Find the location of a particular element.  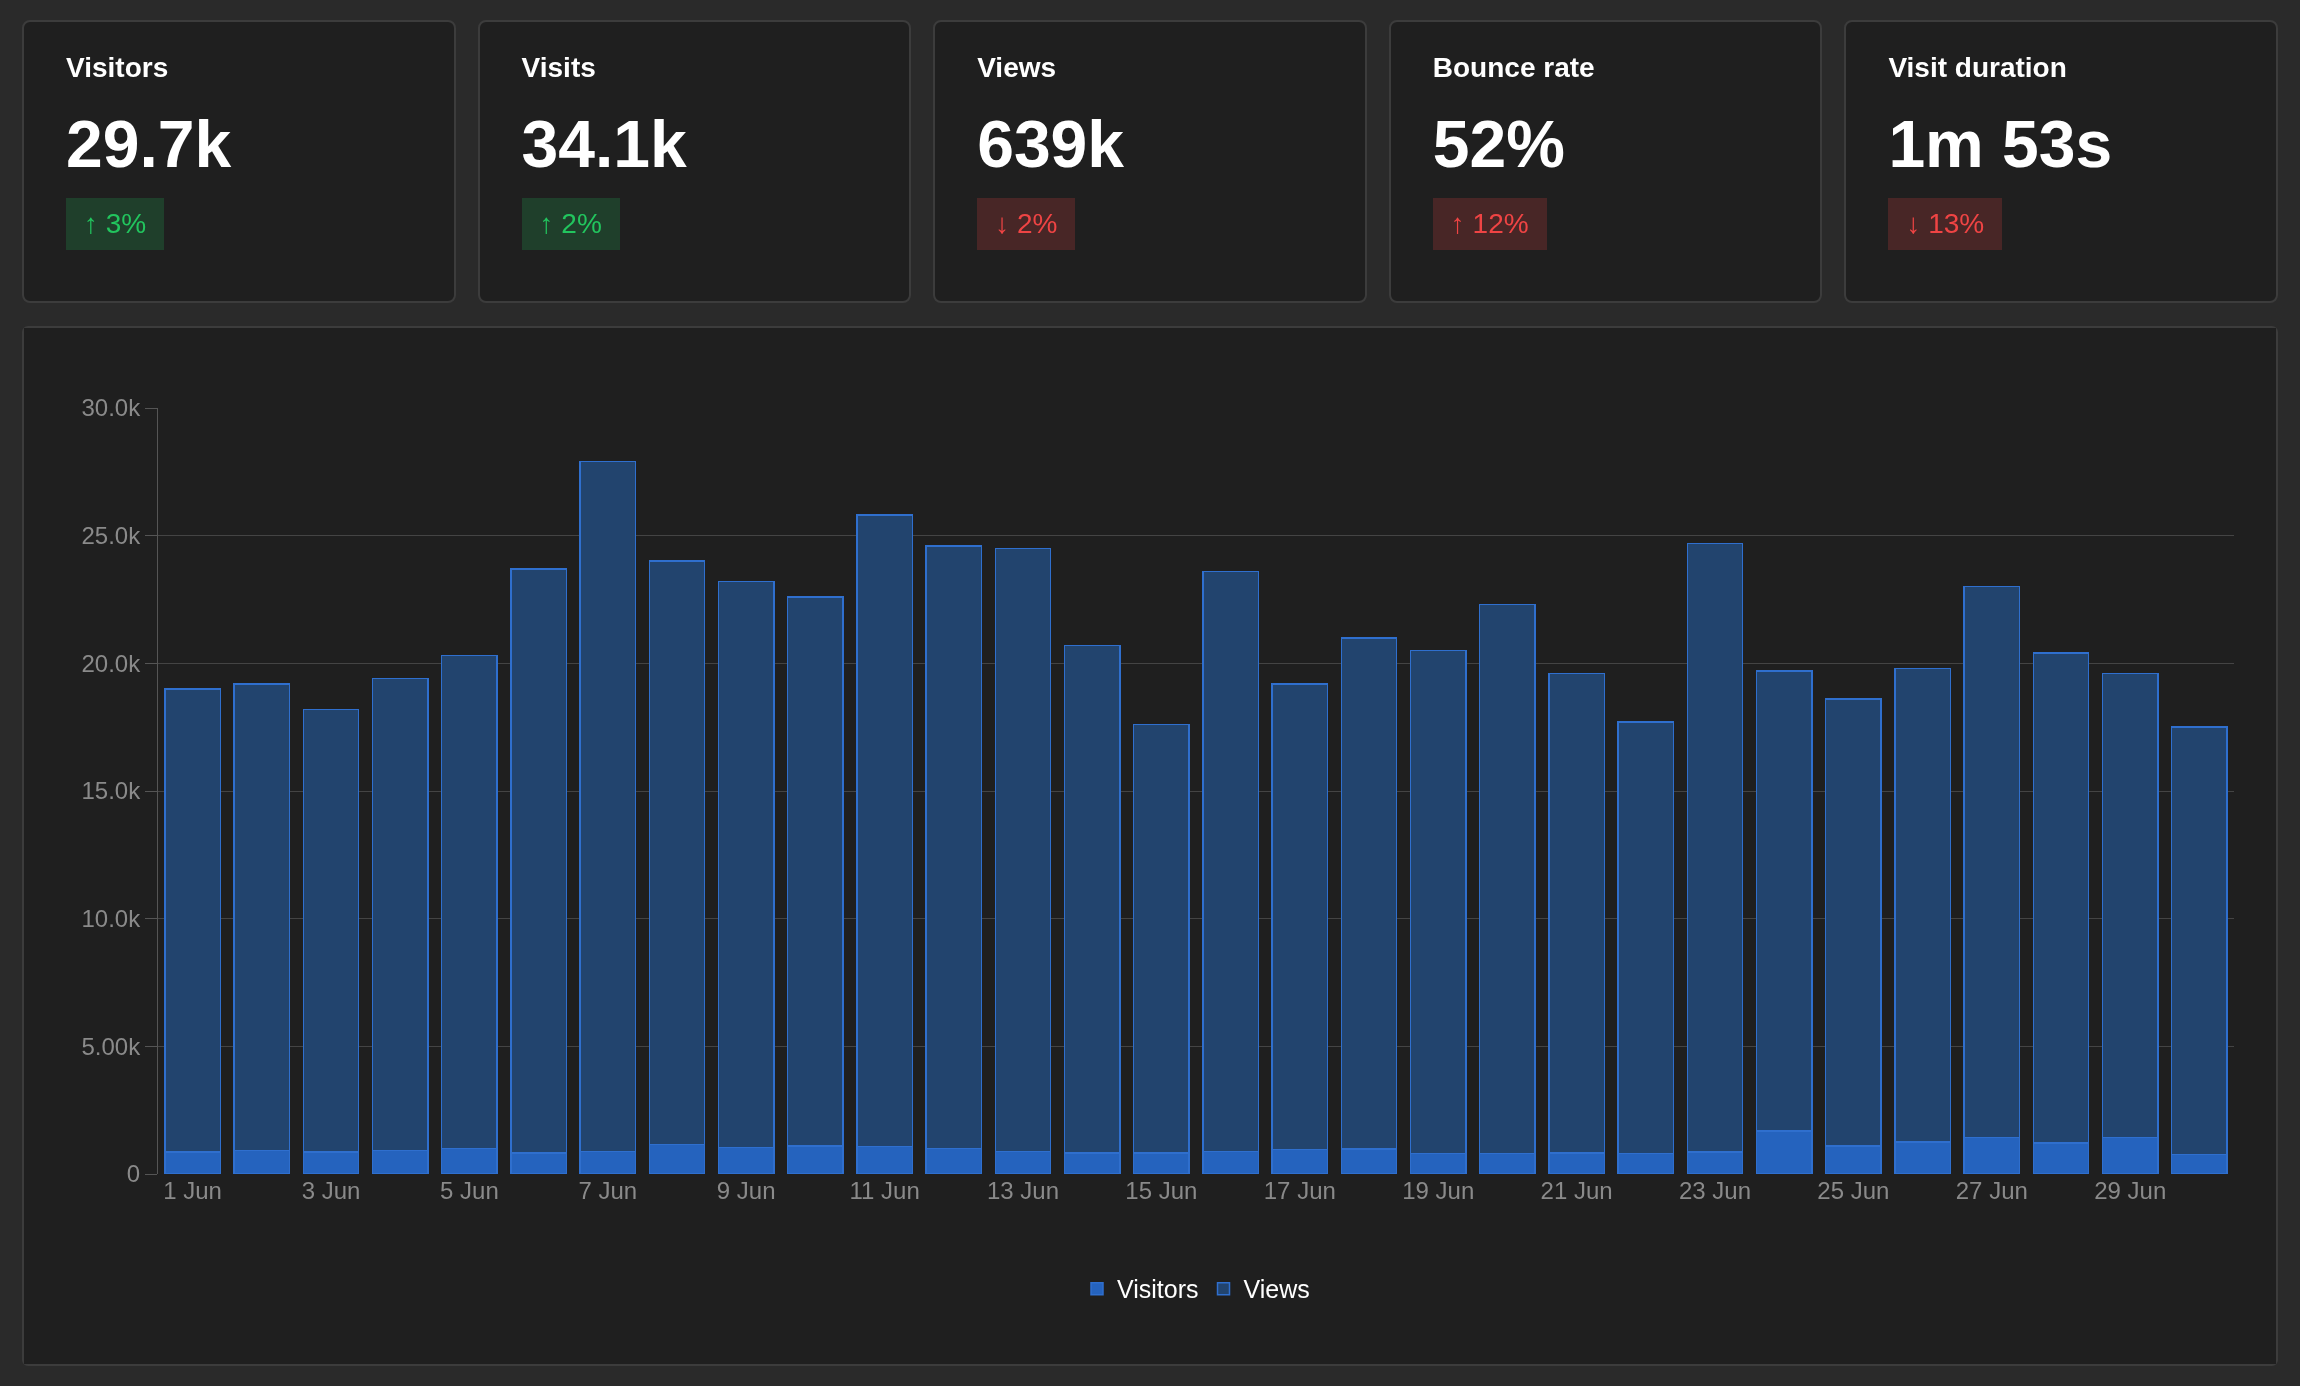

x-tick-label: 19 Jun is located at coordinates (1438, 1190).